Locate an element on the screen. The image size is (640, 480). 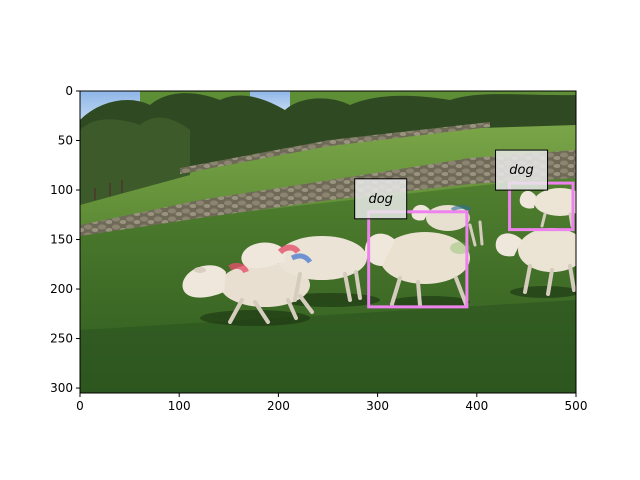
y-tick-label: 300 is located at coordinates (61, 388).